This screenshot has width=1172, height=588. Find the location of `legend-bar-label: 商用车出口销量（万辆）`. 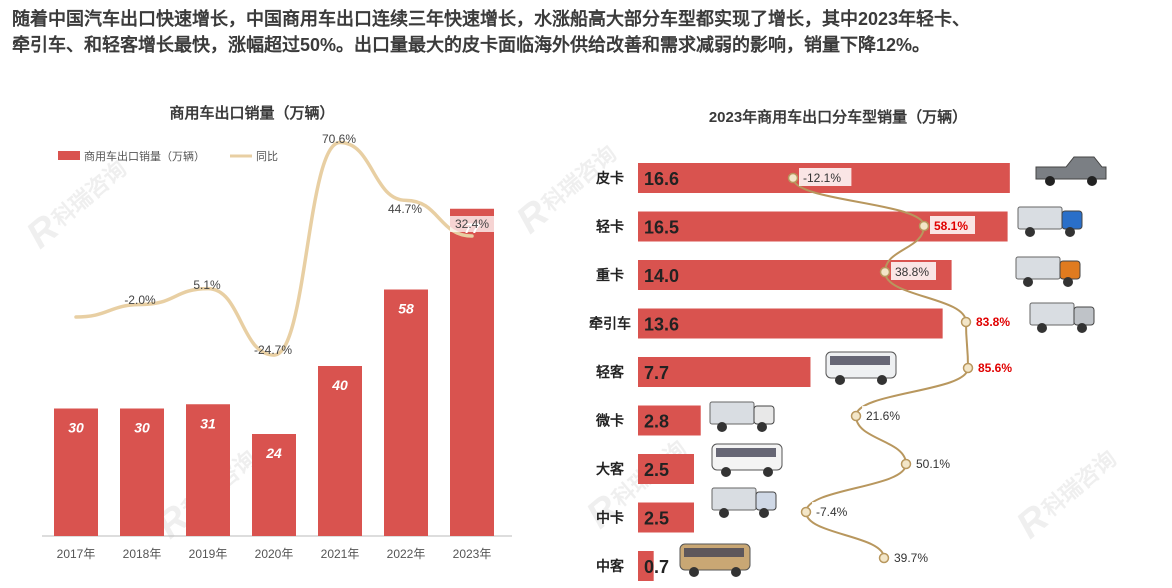

legend-bar-label: 商用车出口销量（万辆） is located at coordinates (144, 156).